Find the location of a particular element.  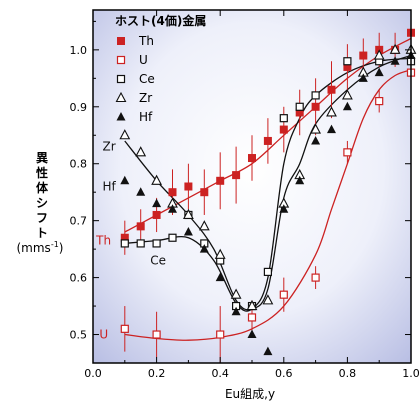

legend-title: ホスト(4価)金属 is located at coordinates (160, 20).